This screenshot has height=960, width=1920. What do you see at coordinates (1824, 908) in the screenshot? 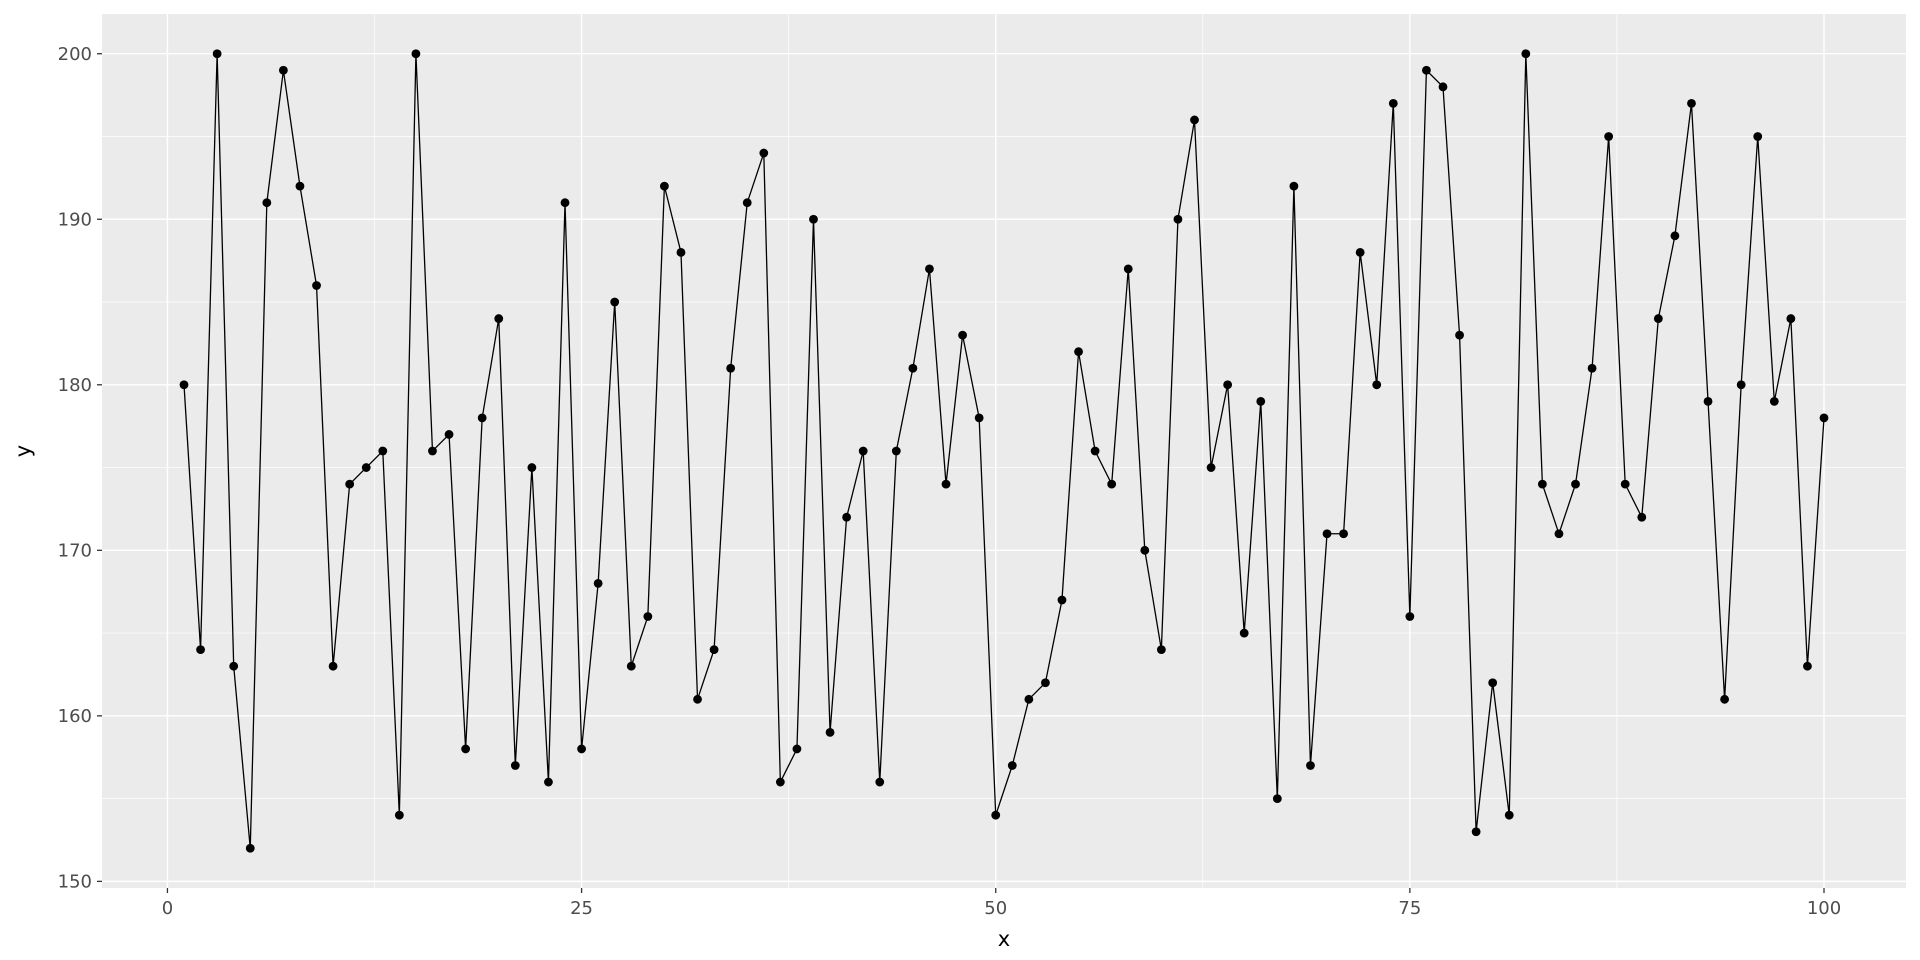
I see `x-tick-label: 100` at bounding box center [1824, 908].